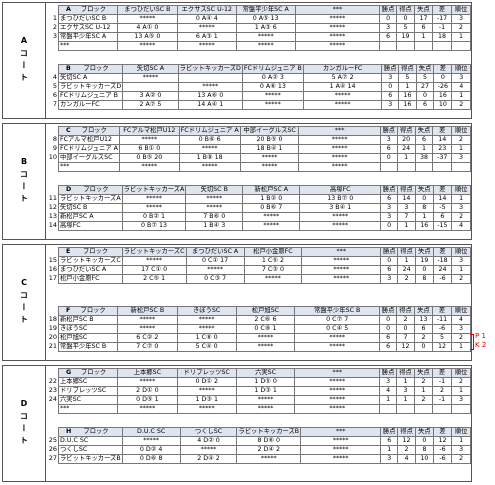 This screenshot has width=495, height=485. I want to click on stat-header: 差, so click(442, 311).